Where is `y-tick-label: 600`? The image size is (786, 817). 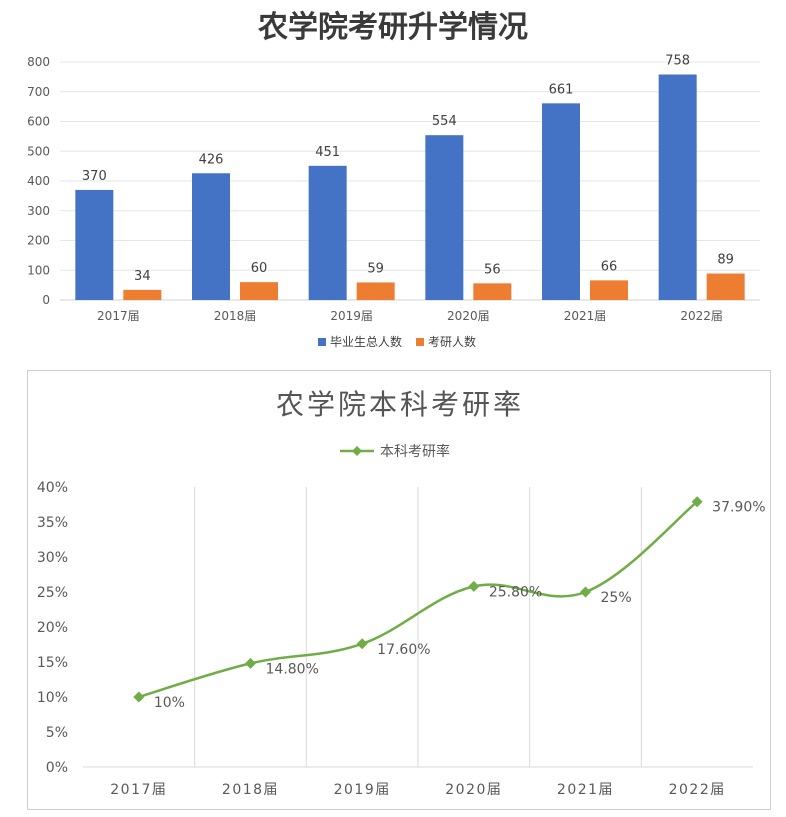
y-tick-label: 600 is located at coordinates (38, 122).